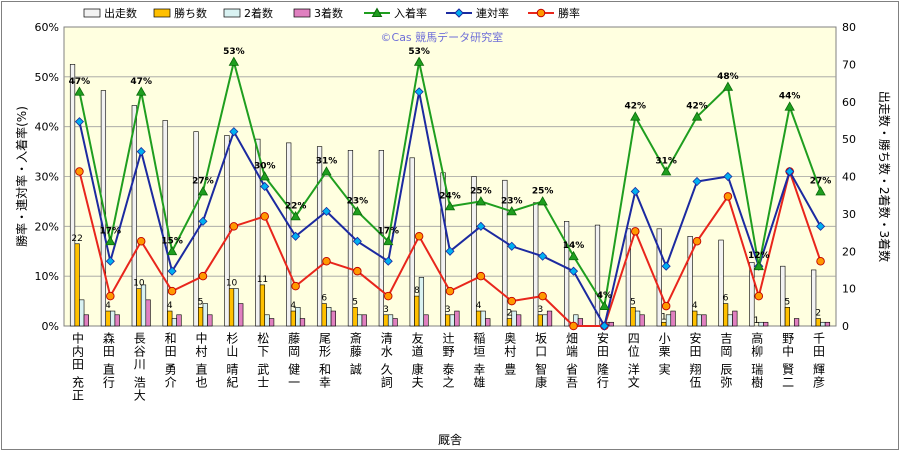 The height and width of the screenshot is (453, 902). Describe the element at coordinates (162, 13) in the screenshot. I see `legend-swatch-勝ち数` at that location.